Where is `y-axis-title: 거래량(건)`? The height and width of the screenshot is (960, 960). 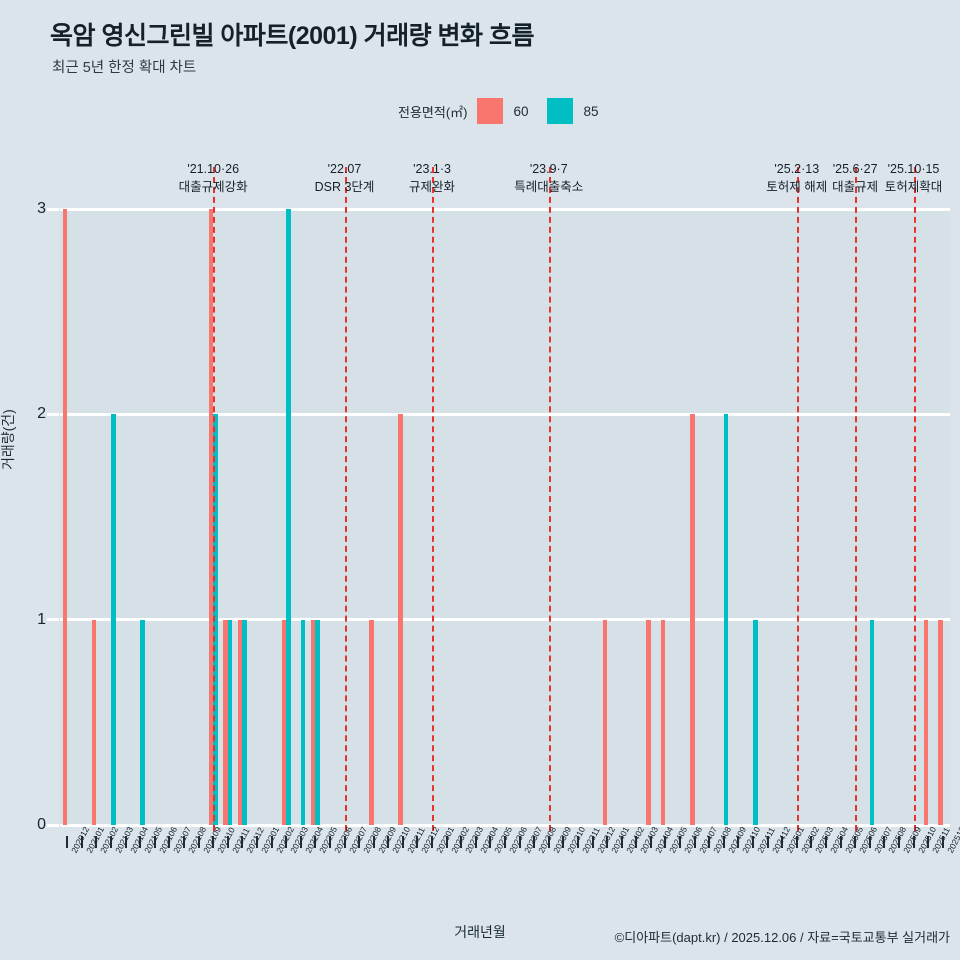
y-axis-title: 거래량(건) is located at coordinates (8, 439).